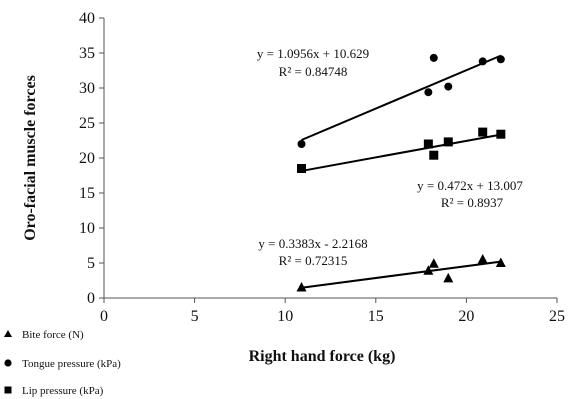  Describe the element at coordinates (63, 391) in the screenshot. I see `legend-label-lip-pressure: Lip pressure (kPa)` at that location.